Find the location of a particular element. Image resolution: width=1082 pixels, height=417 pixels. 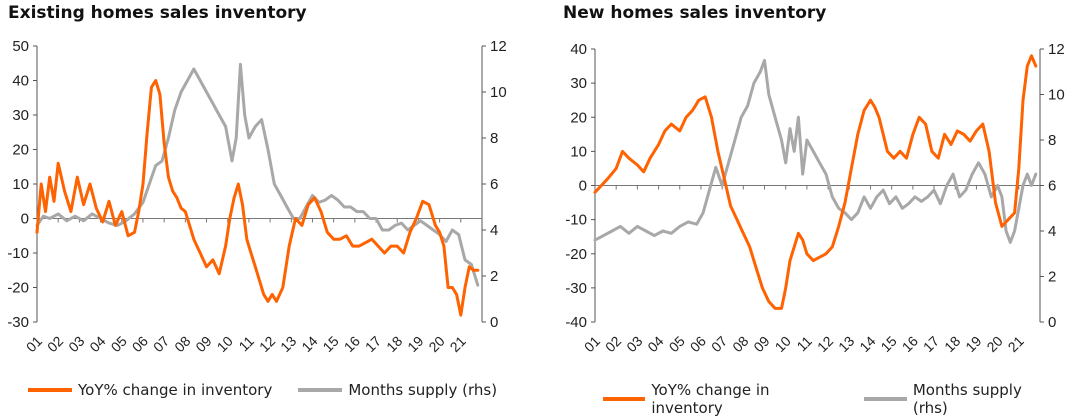

x-axis-tick-label: 21 is located at coordinates (1016, 344).